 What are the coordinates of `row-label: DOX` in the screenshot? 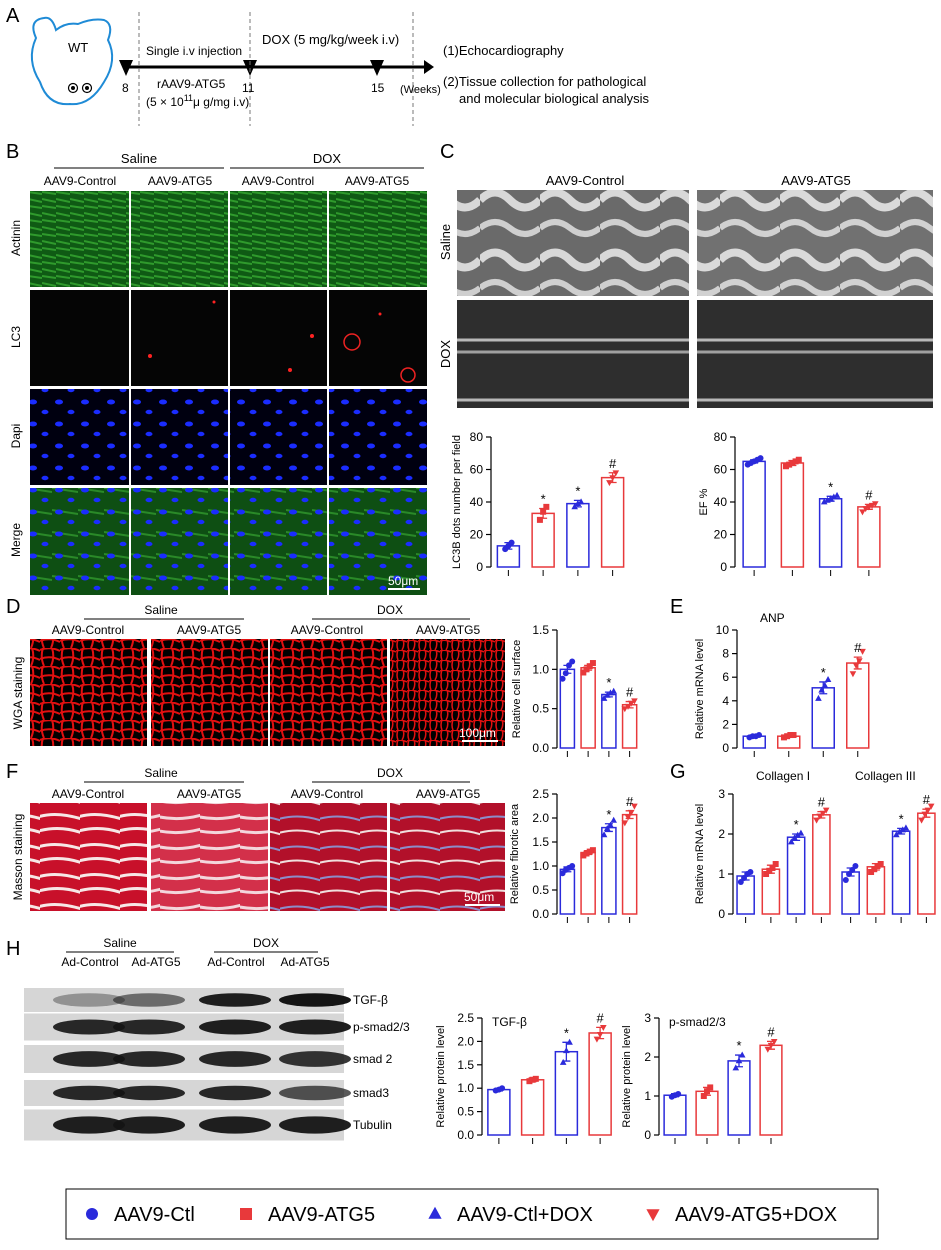 It's located at (445, 354).